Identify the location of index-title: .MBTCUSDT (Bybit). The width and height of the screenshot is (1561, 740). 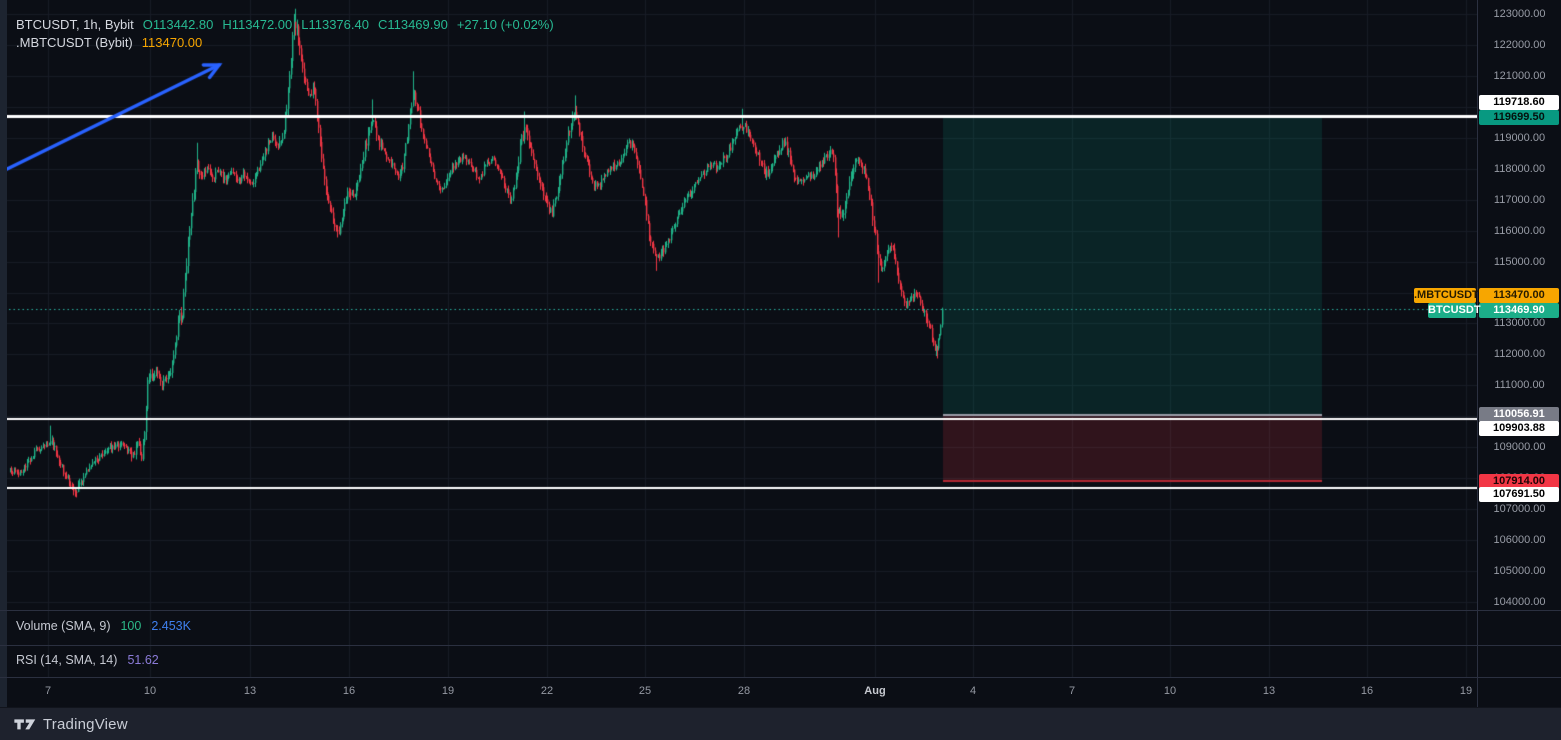
(74, 42).